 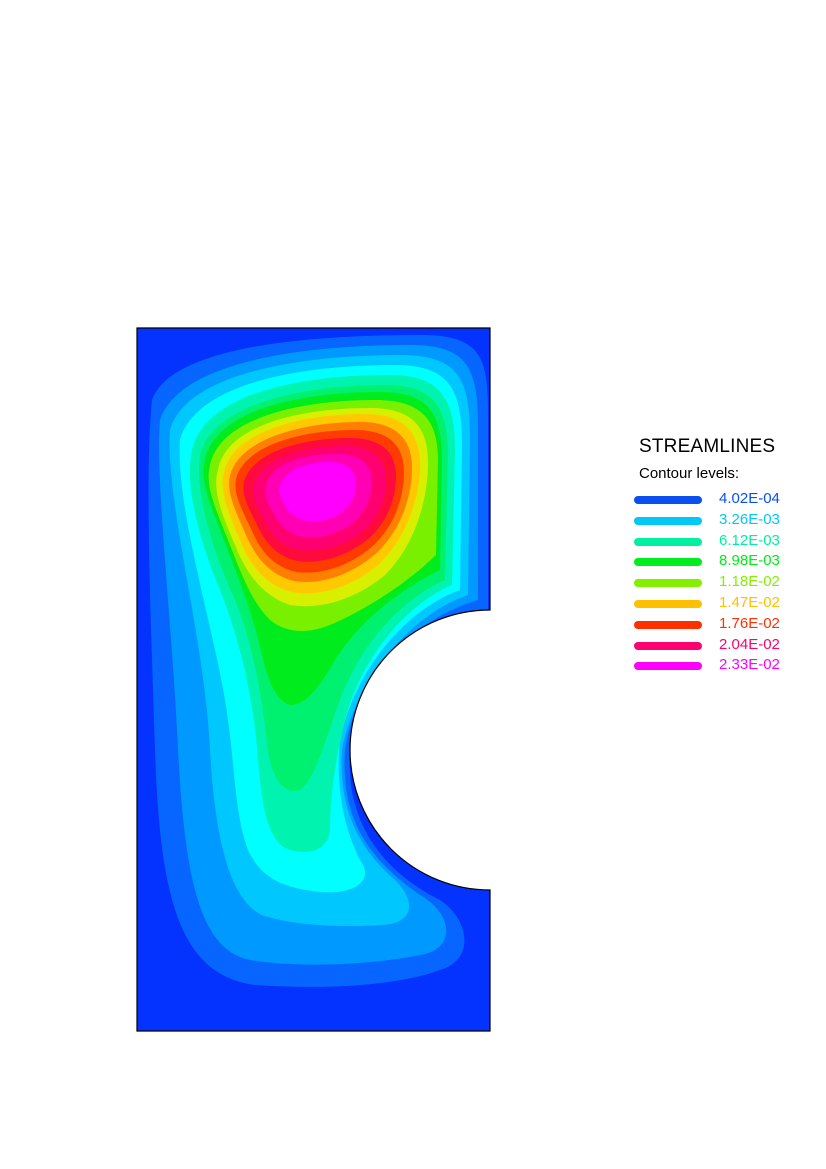 What do you see at coordinates (749, 540) in the screenshot?
I see `legend-label: 6.12E-03` at bounding box center [749, 540].